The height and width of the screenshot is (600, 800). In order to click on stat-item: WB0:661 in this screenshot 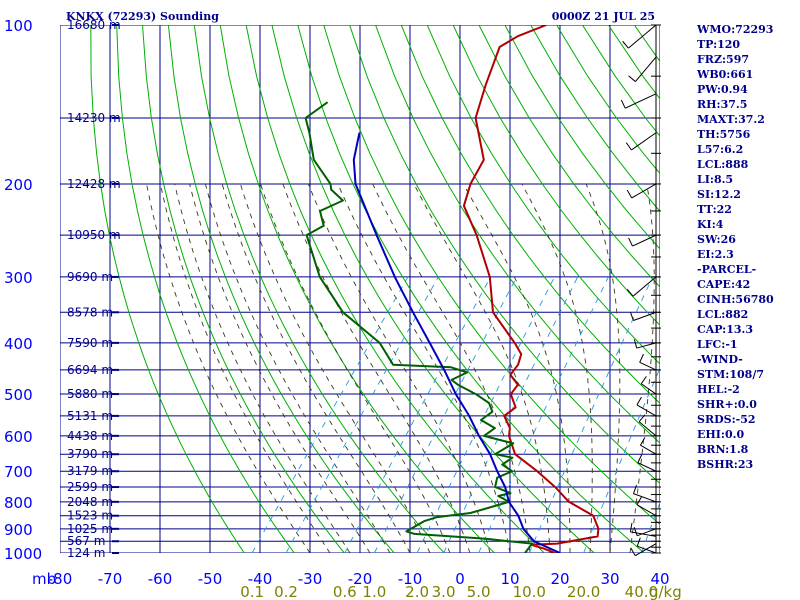, I will do `click(725, 74)`.